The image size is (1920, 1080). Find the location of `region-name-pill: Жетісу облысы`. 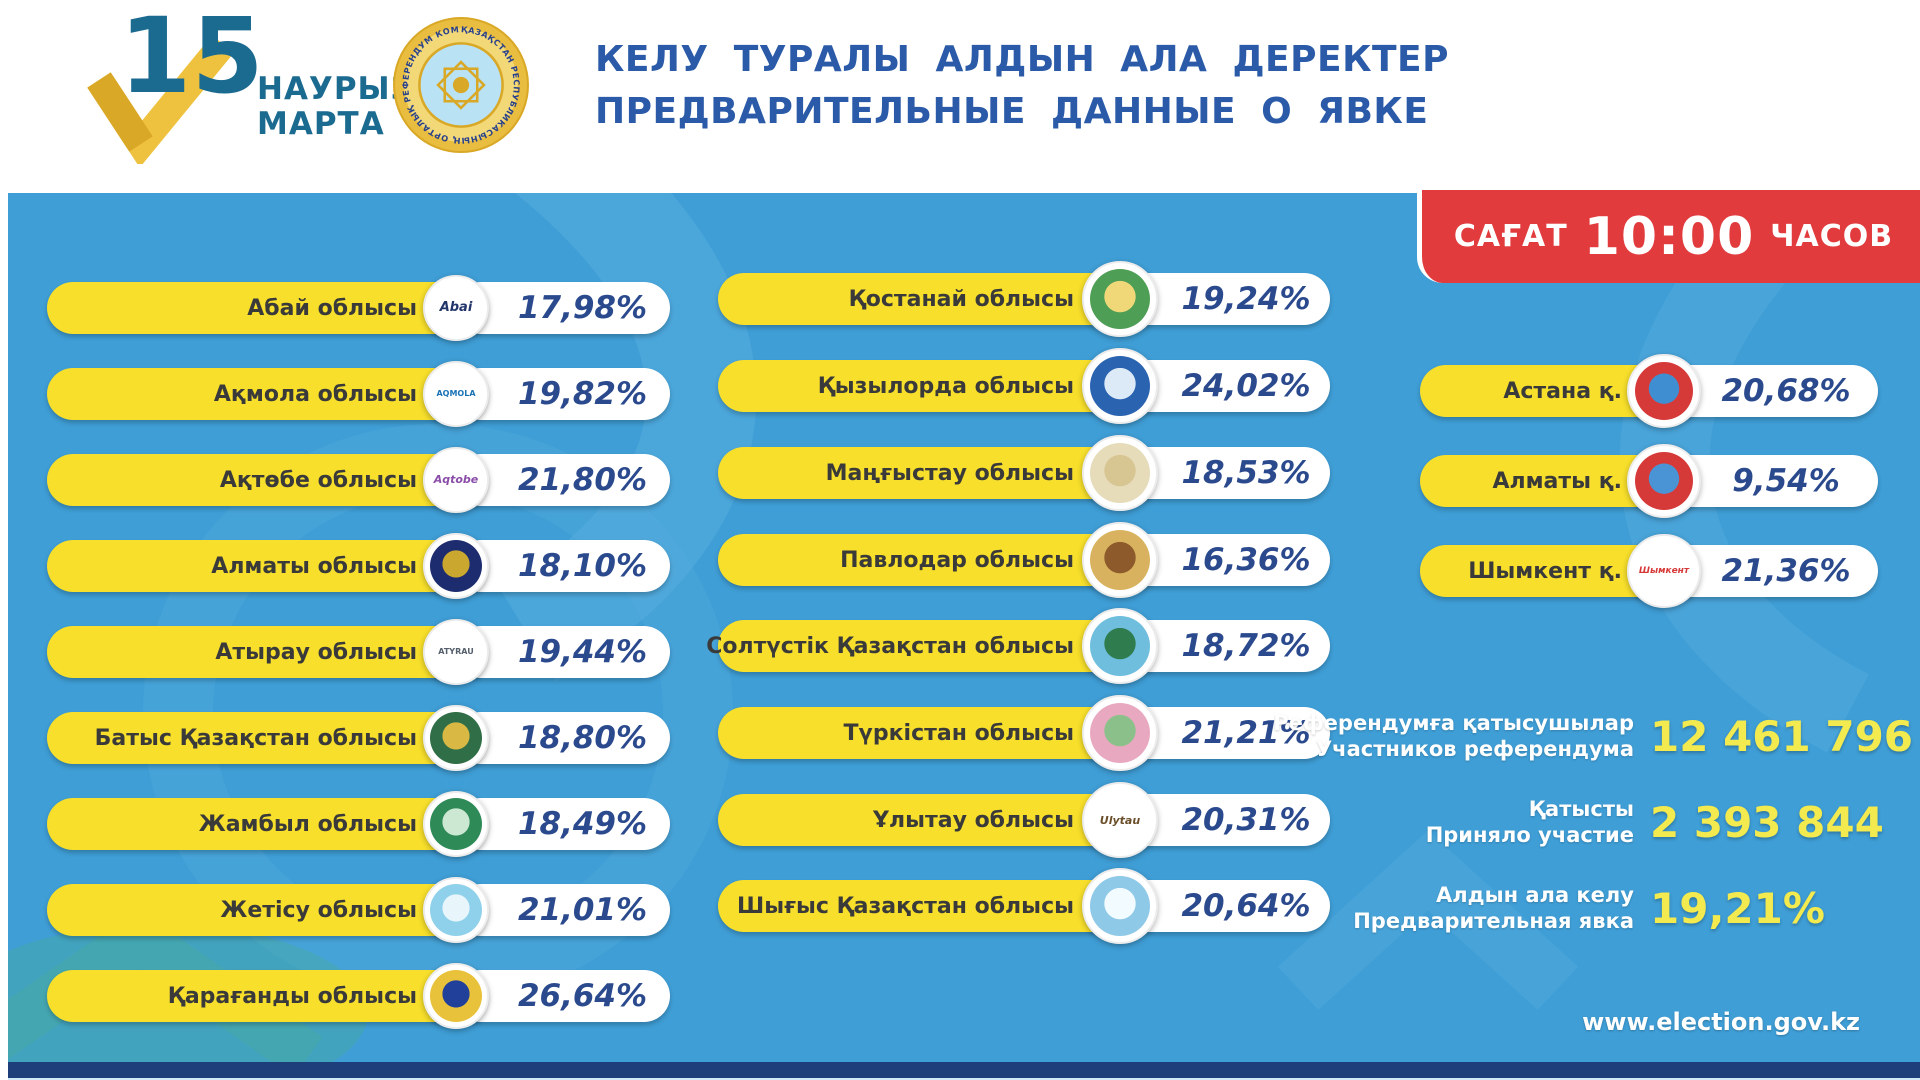

region-name-pill: Жетісу облысы is located at coordinates (267, 910).